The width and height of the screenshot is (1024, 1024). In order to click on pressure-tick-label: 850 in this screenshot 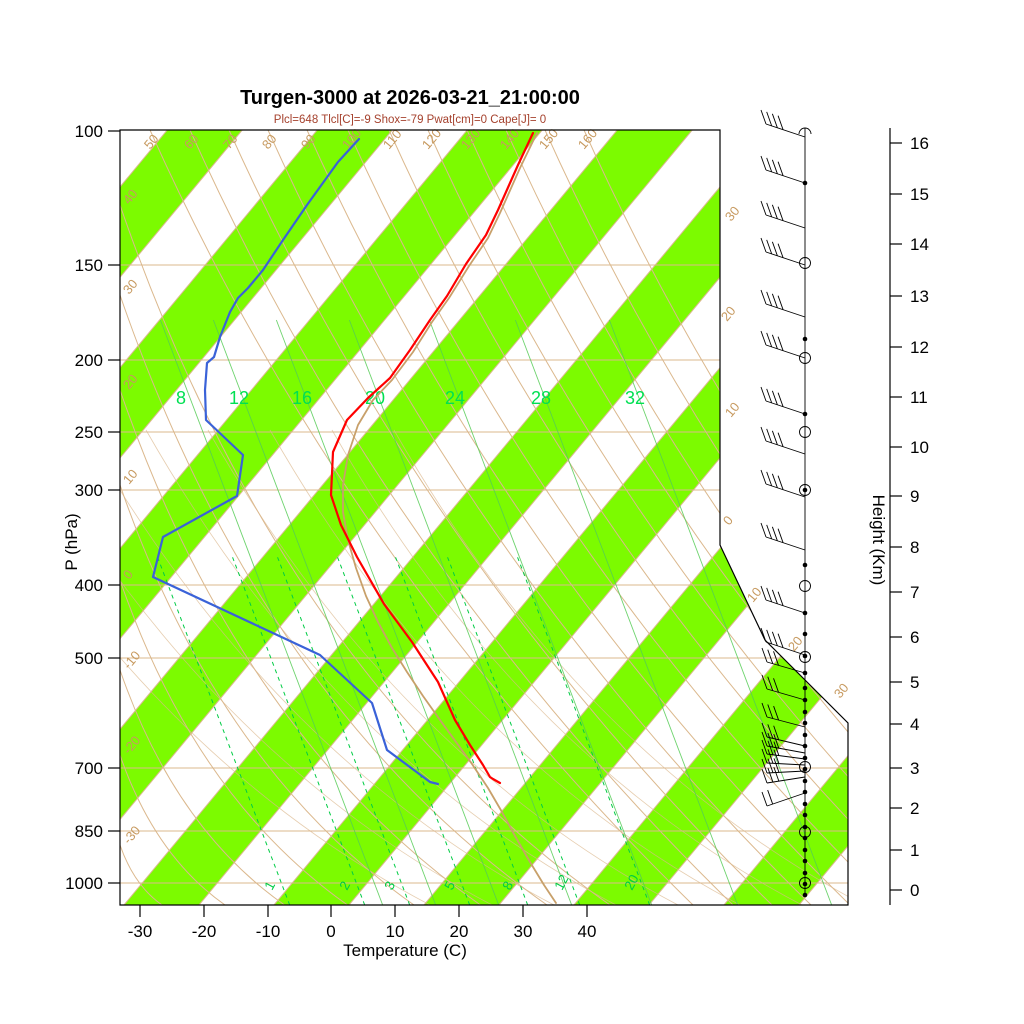, I will do `click(89, 831)`.